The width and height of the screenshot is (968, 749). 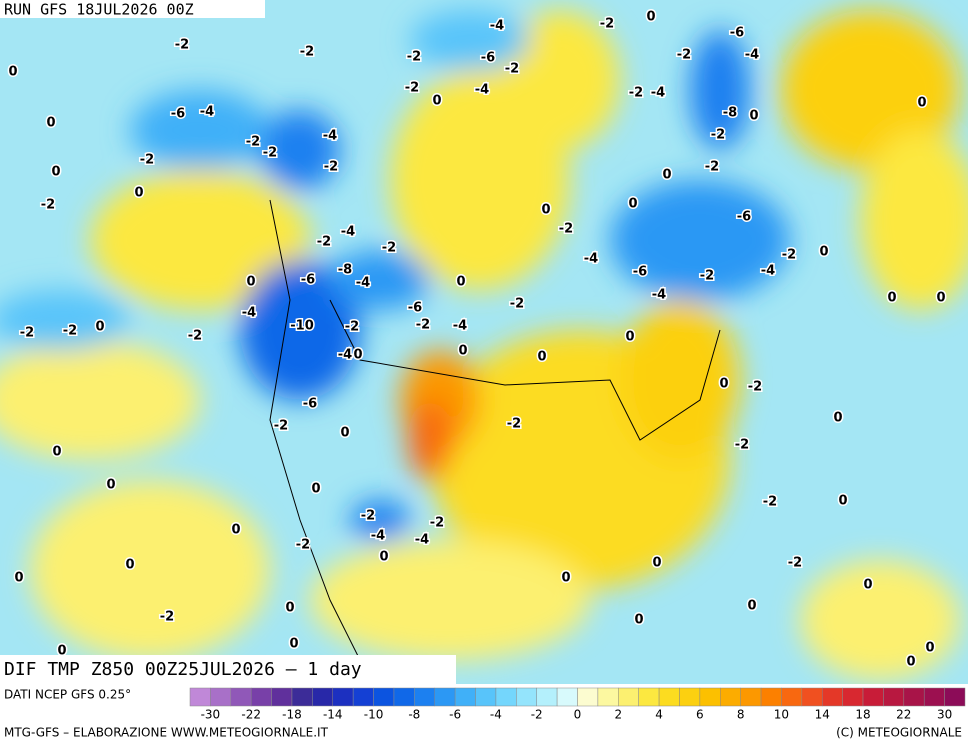 What do you see at coordinates (496, 715) in the screenshot?
I see `colorbar-label: -4` at bounding box center [496, 715].